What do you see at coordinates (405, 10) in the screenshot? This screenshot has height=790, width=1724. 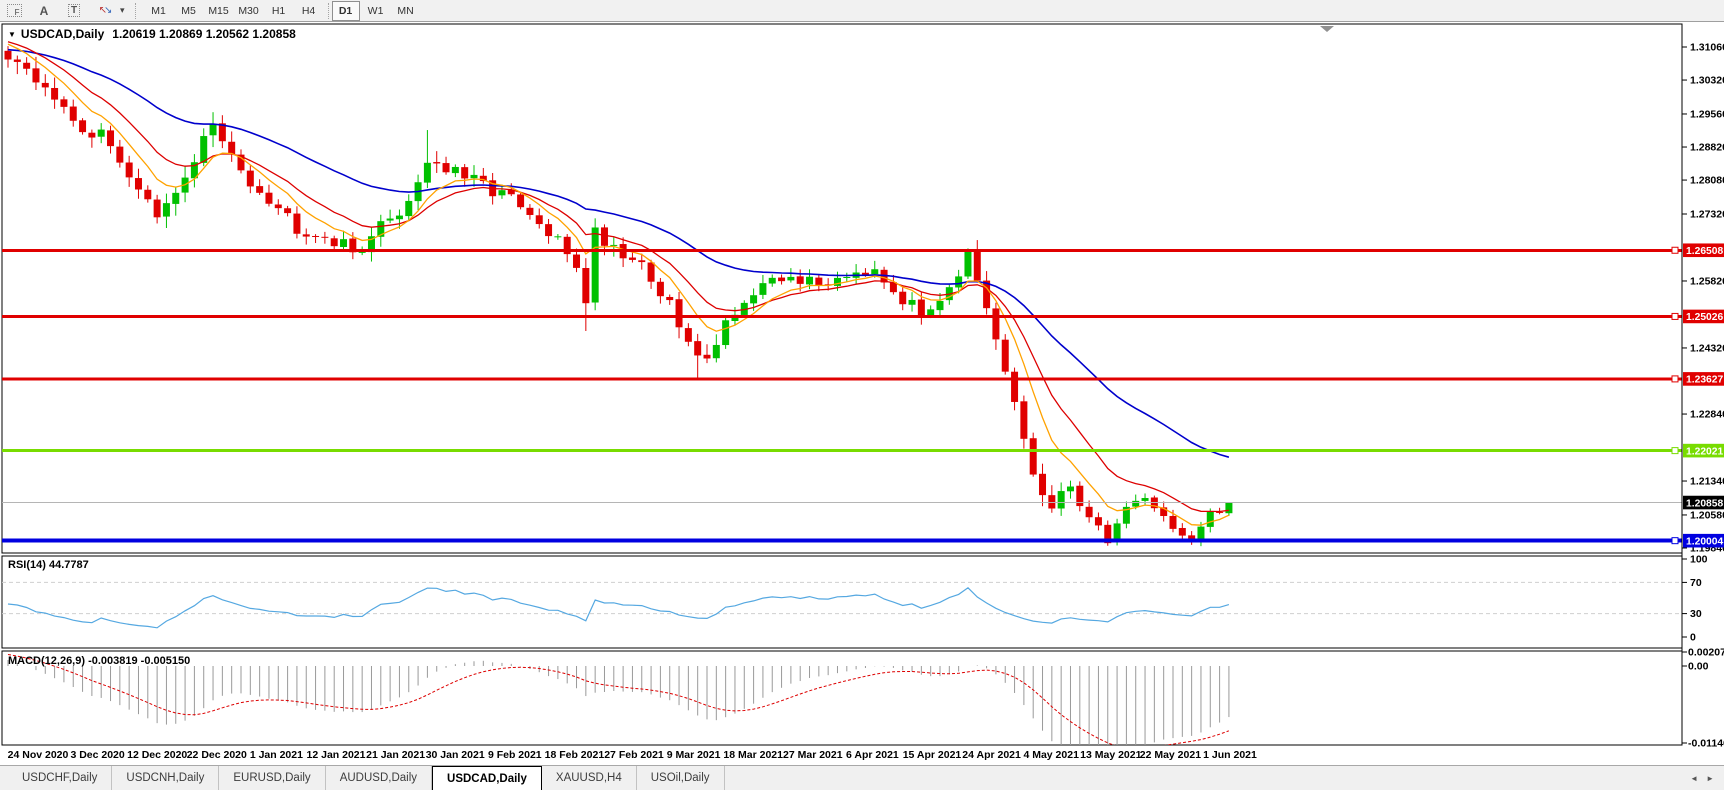 I see `timeframe-button-mn: MN` at bounding box center [405, 10].